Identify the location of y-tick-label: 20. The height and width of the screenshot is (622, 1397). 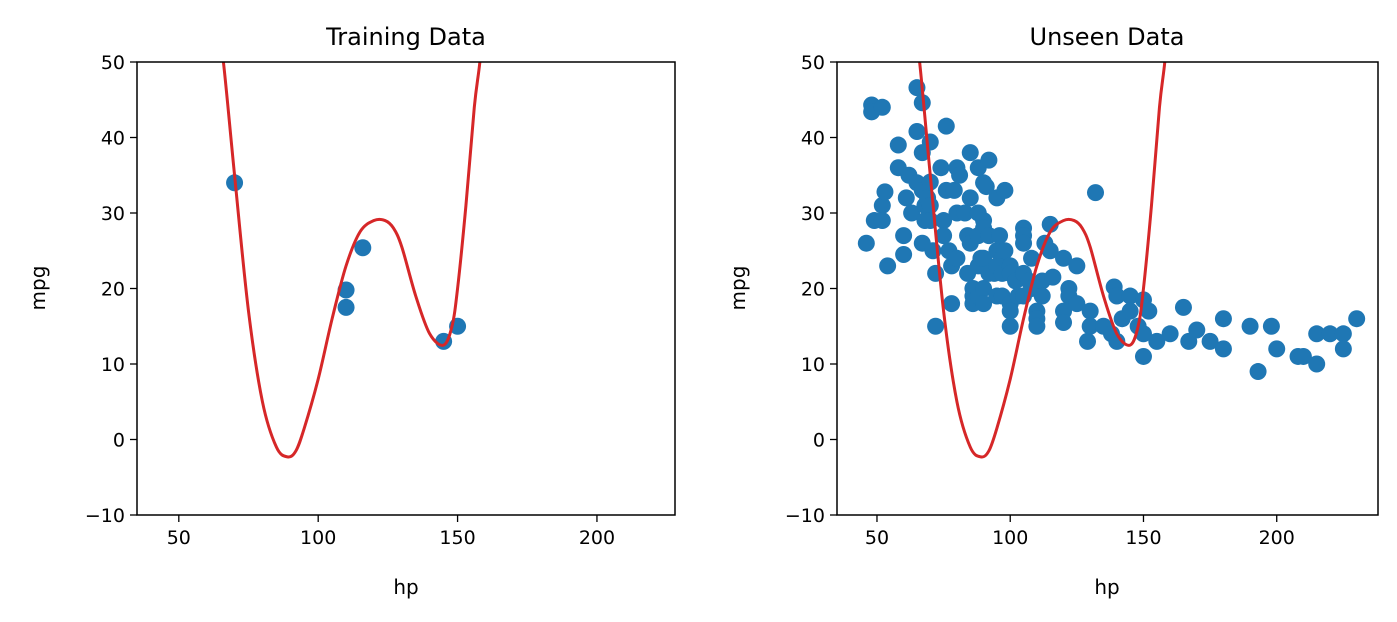
(113, 290).